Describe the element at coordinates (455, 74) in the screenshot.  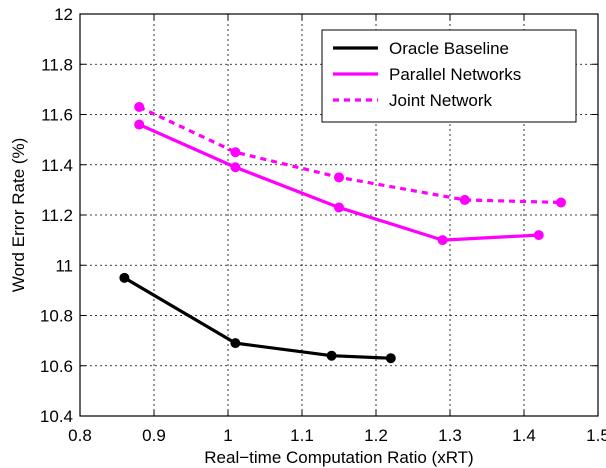
I see `legend-label: Parallel Networks` at that location.